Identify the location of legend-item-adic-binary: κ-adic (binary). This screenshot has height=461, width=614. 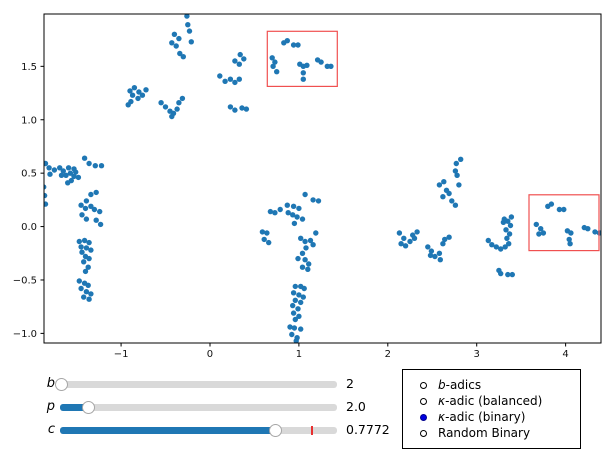
(491, 417).